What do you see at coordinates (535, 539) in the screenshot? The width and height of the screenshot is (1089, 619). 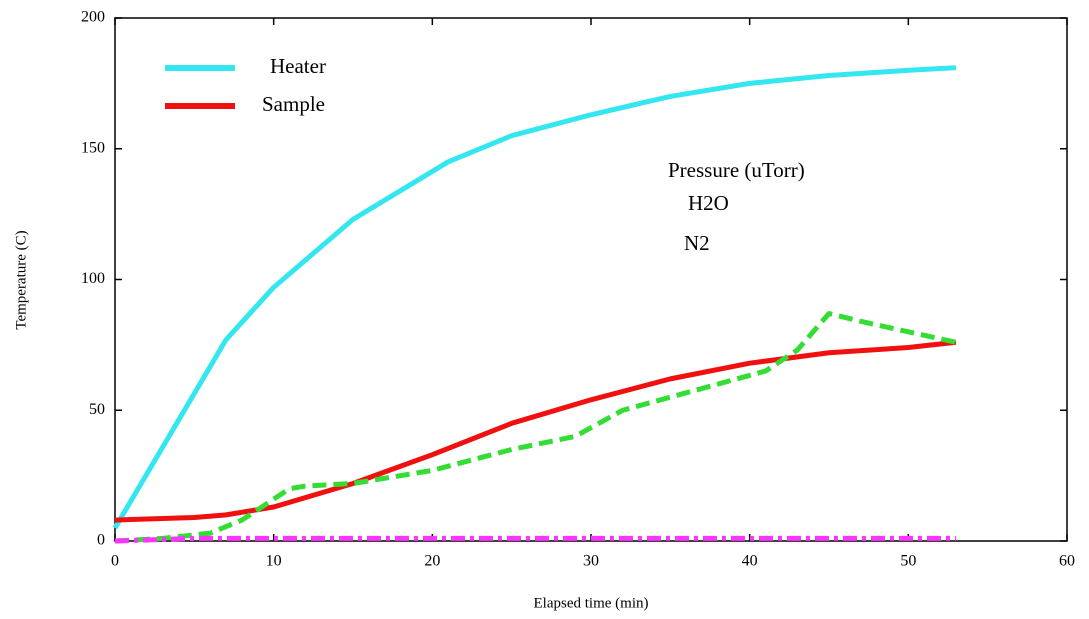 I see `series-line` at bounding box center [535, 539].